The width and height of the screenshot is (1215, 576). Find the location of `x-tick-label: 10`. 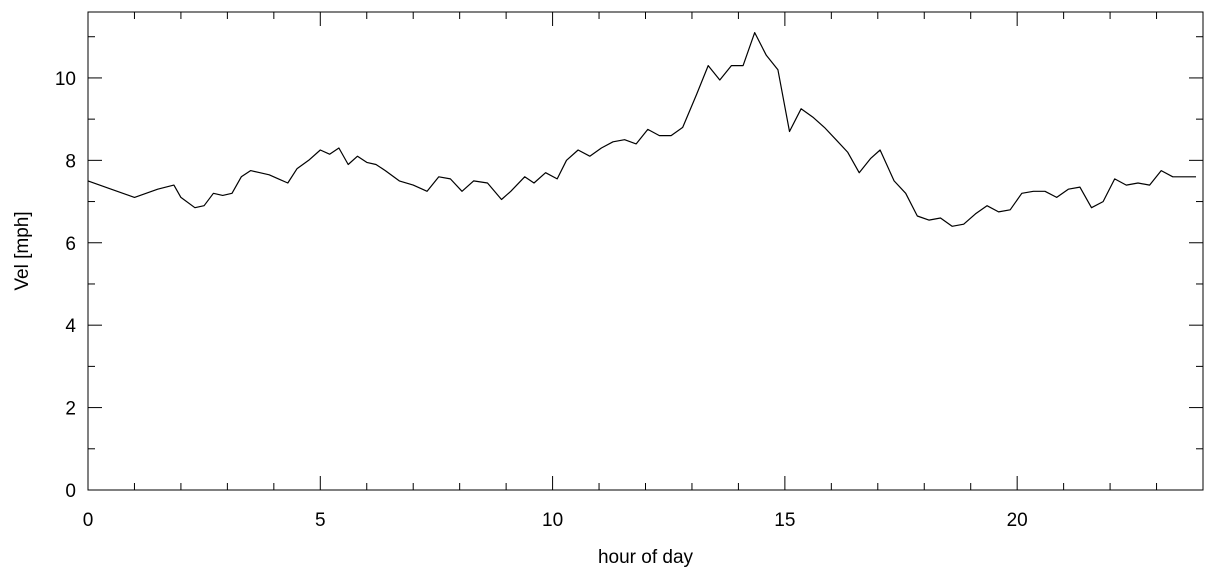

x-tick-label: 10 is located at coordinates (552, 520).